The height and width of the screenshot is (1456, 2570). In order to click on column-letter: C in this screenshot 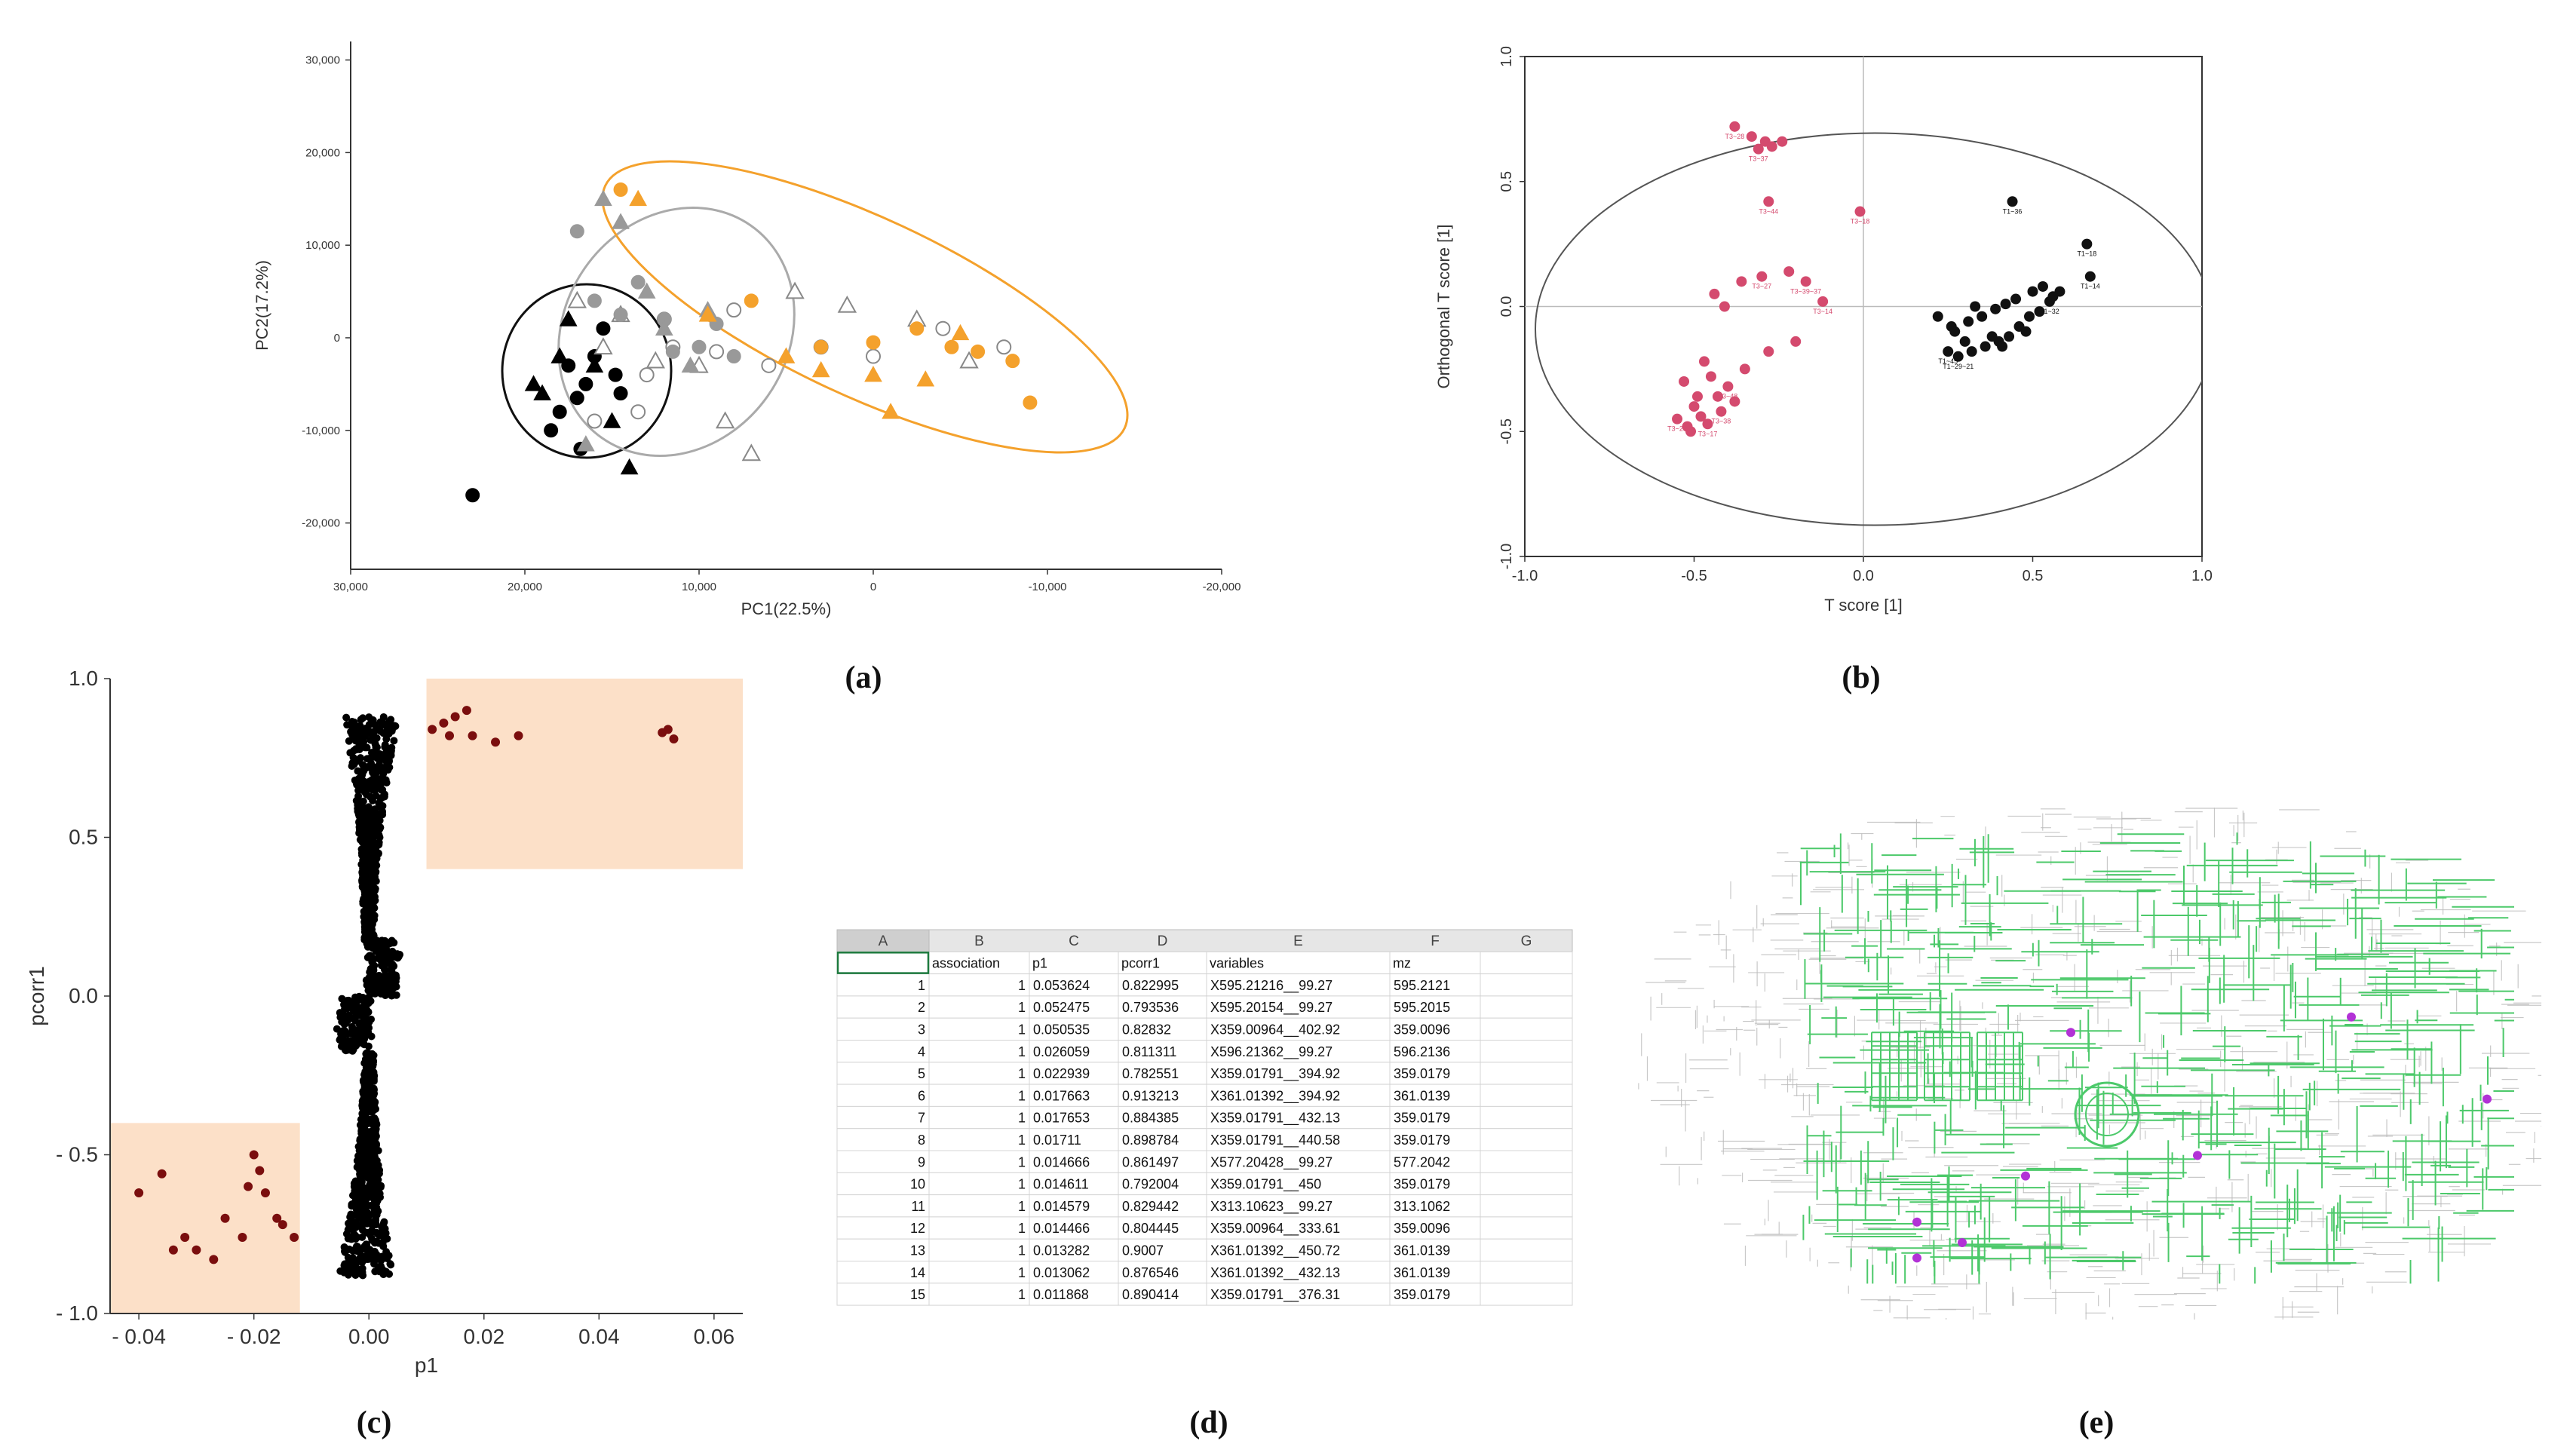, I will do `click(1074, 941)`.